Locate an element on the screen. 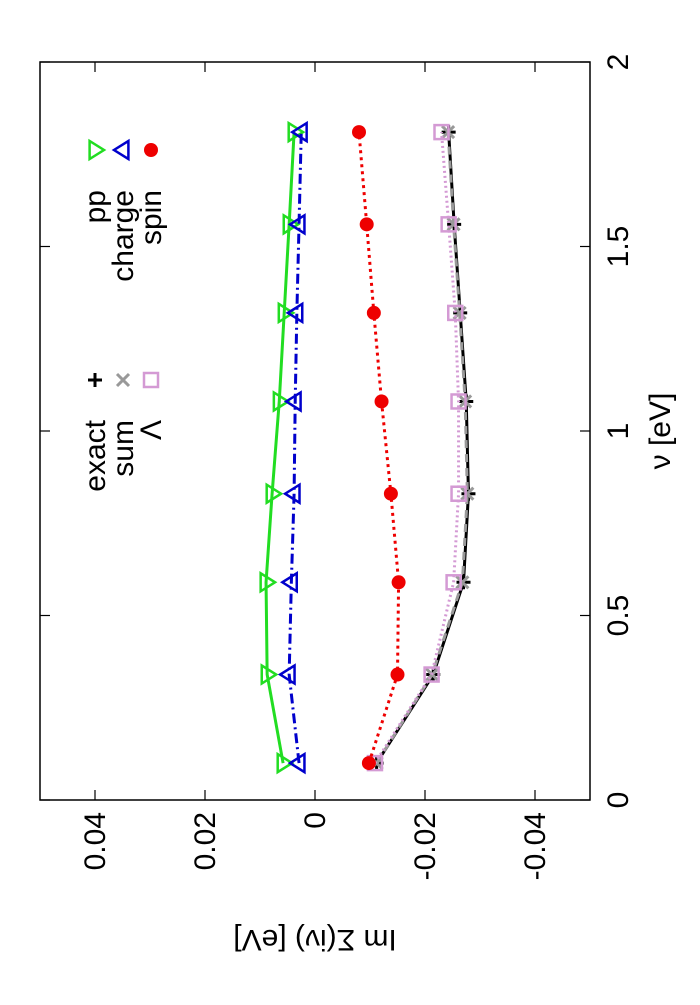 This screenshot has height=1005, width=700. x-tick-label: 1.5 is located at coordinates (618, 247).